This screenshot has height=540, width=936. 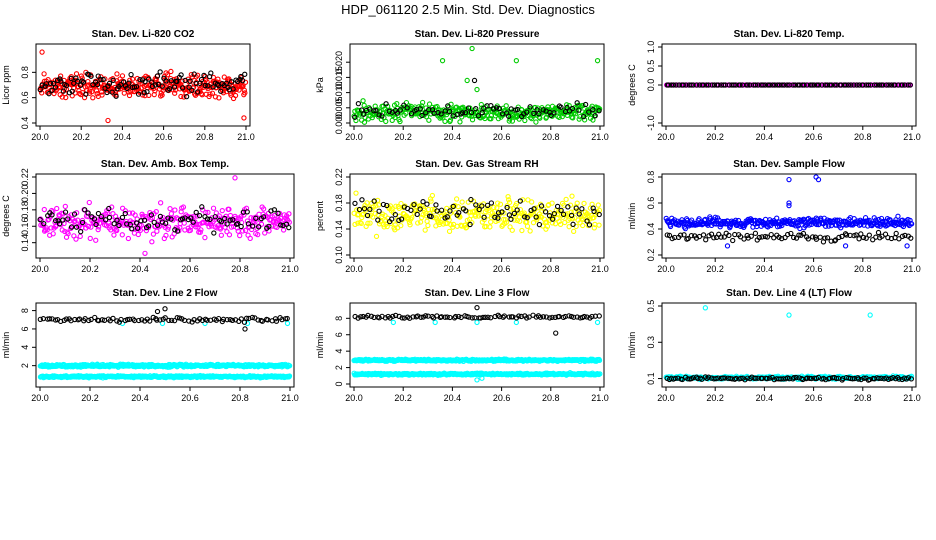 What do you see at coordinates (651, 123) in the screenshot?
I see `y-tick-label: -1.0` at bounding box center [651, 123].